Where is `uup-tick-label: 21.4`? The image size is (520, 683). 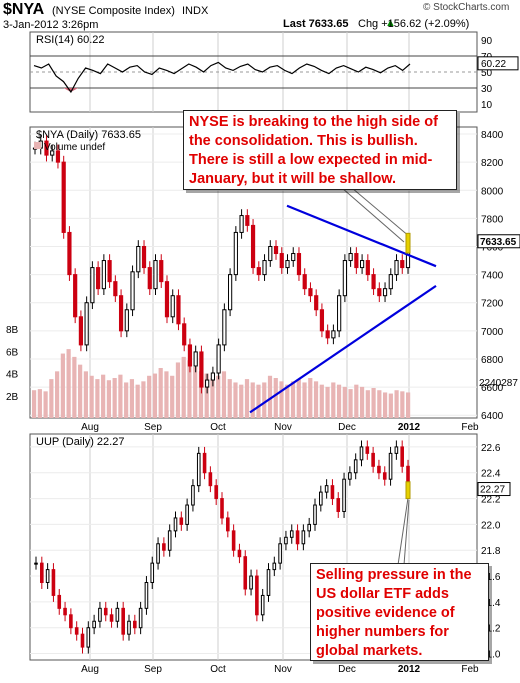
uup-tick-label: 21.4 is located at coordinates (491, 603).